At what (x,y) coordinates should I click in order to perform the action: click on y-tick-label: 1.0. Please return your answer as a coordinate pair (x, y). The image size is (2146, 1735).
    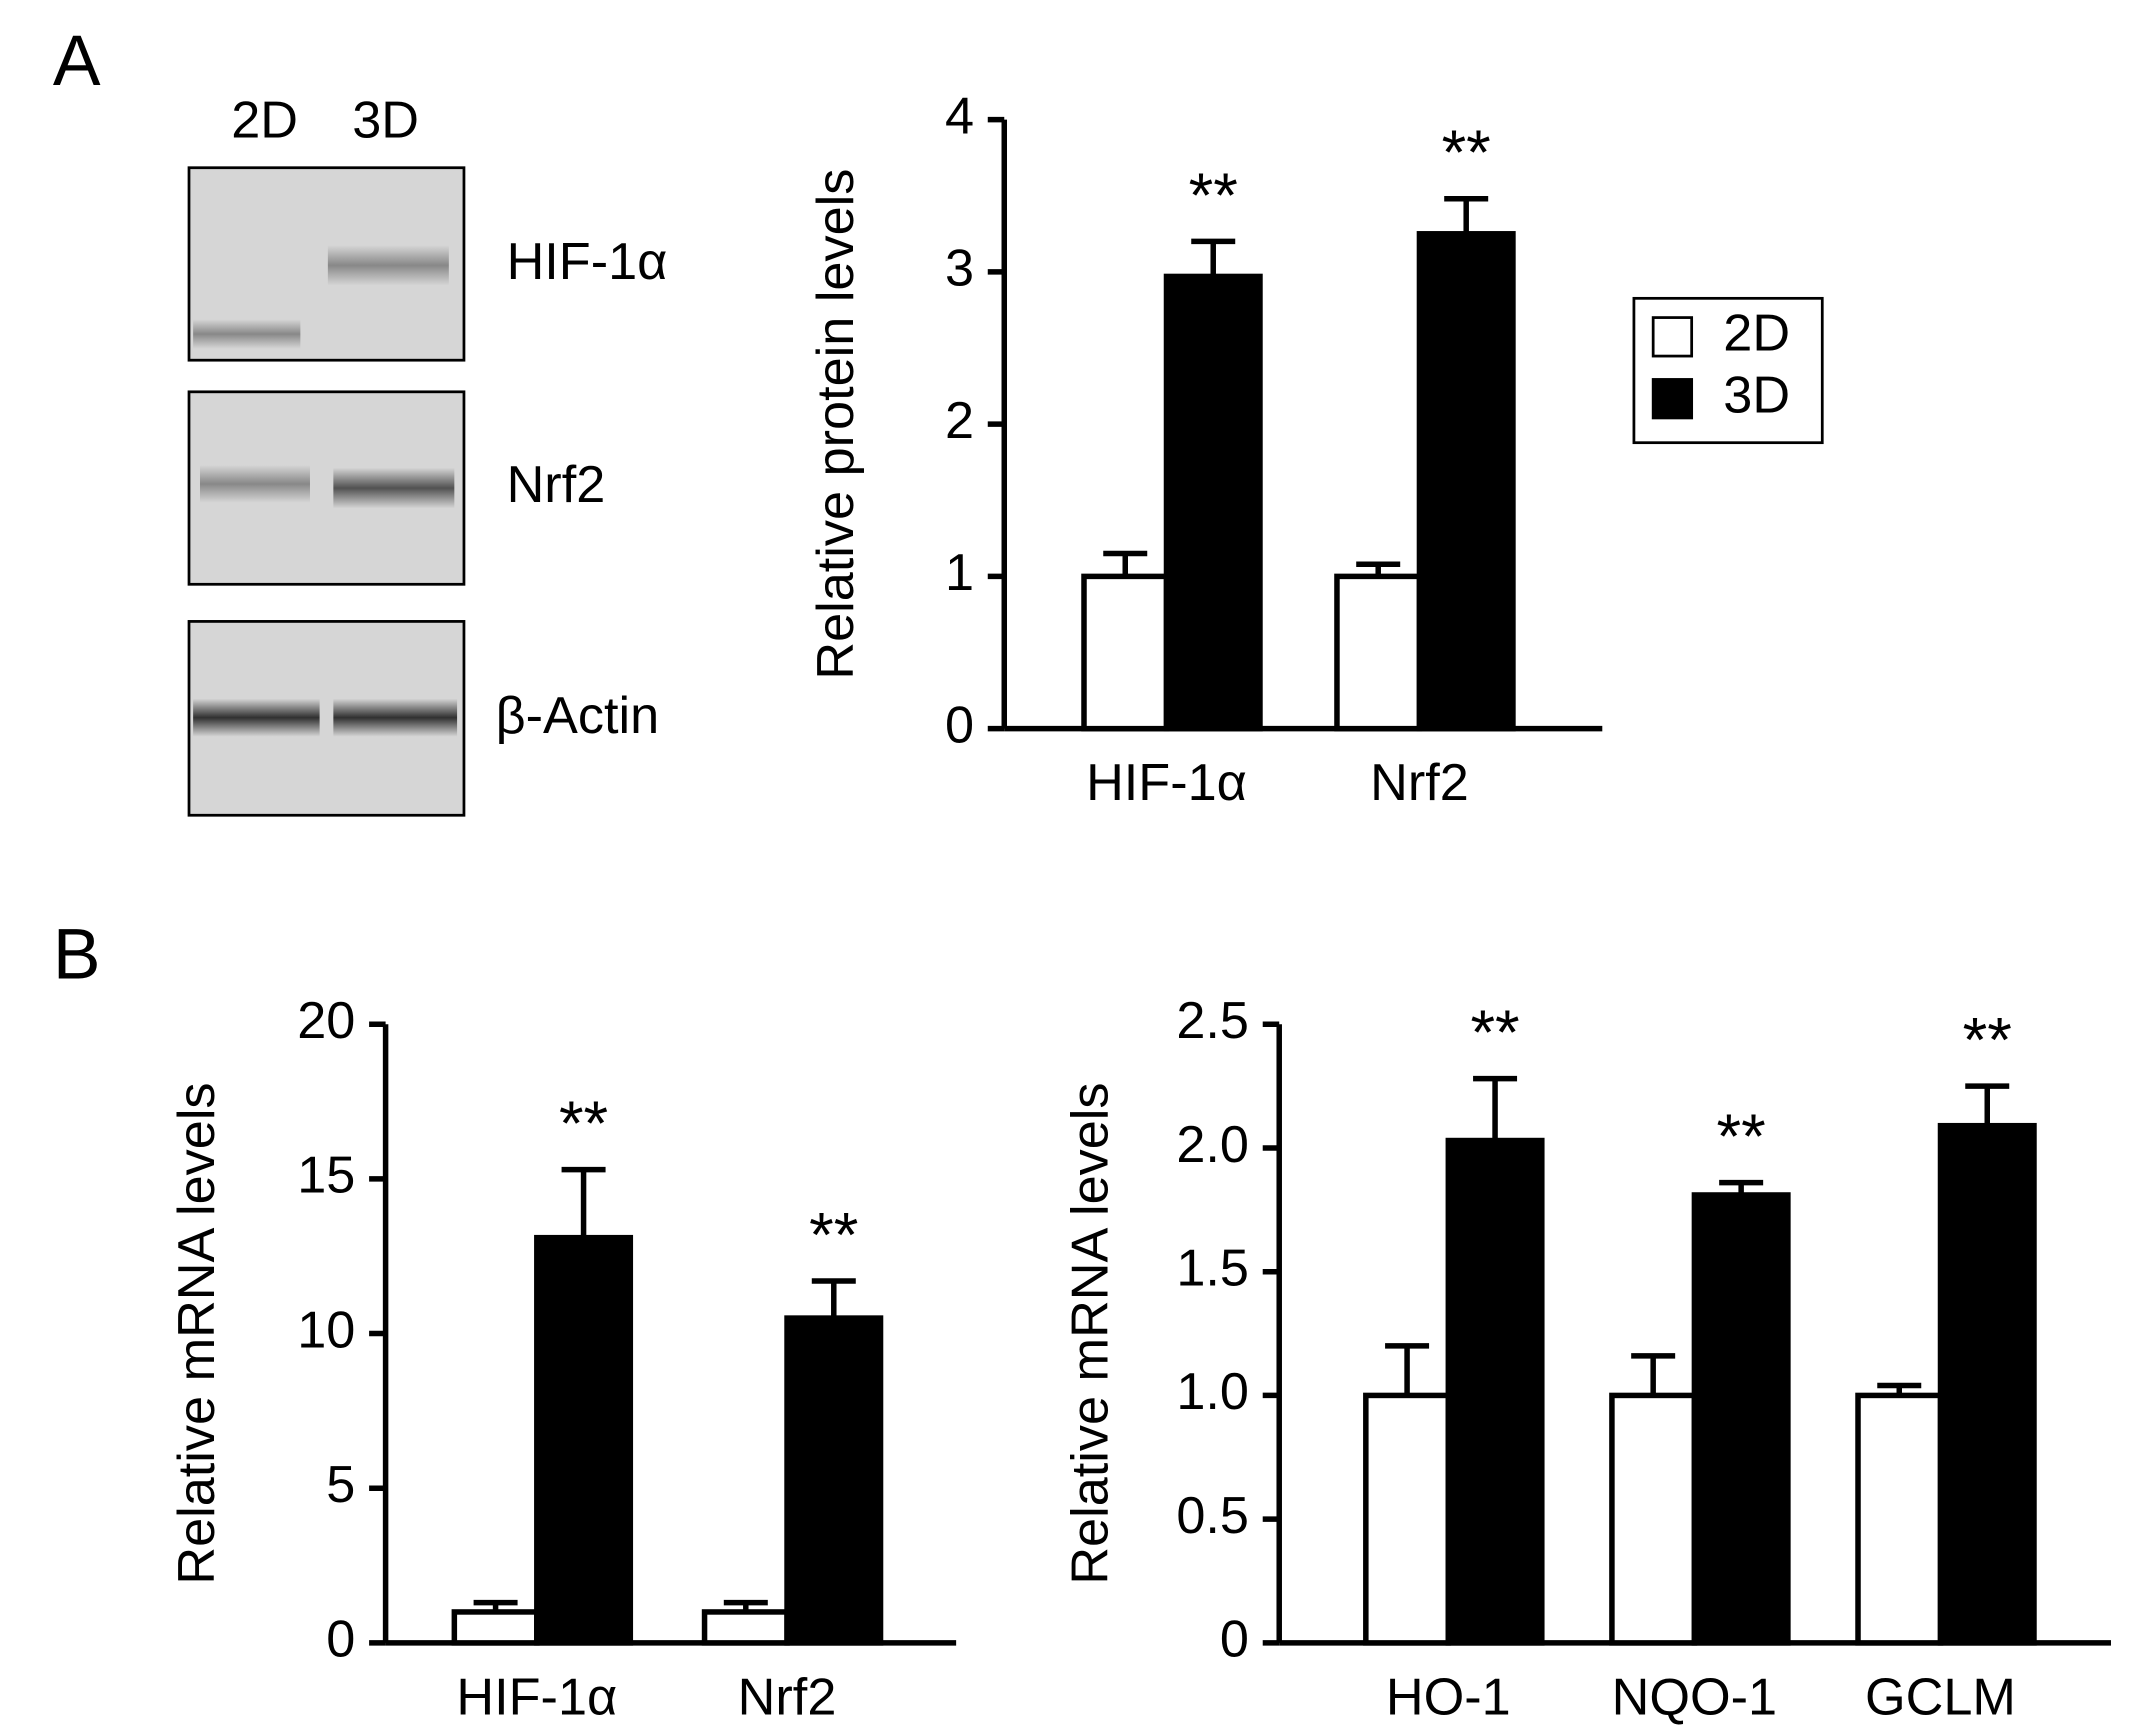
    Looking at the image, I should click on (1212, 1392).